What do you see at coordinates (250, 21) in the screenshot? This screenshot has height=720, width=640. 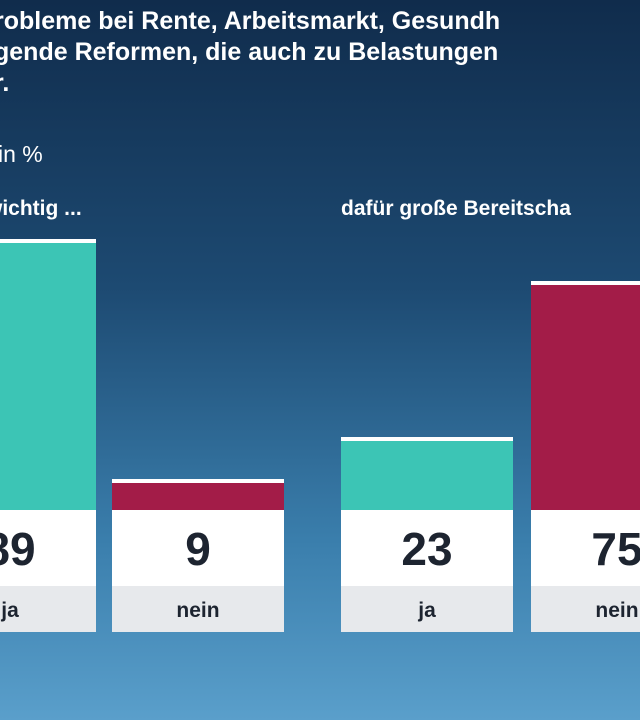 I see `question-line-1: robleme bei Rente, Arbeitsmarkt, Gesundh` at bounding box center [250, 21].